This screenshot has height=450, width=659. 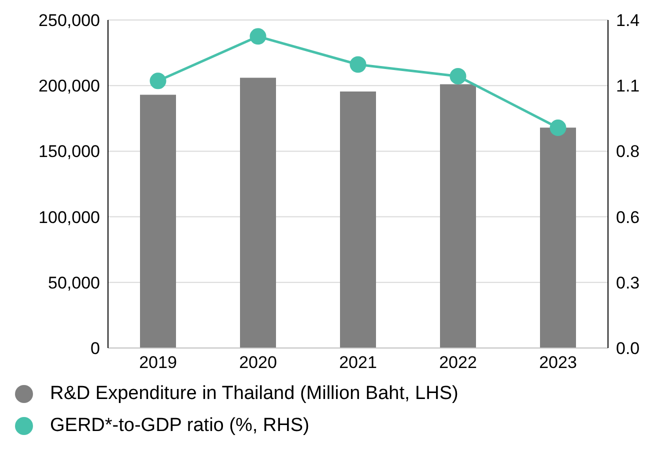 What do you see at coordinates (180, 426) in the screenshot?
I see `legend-label: GERD*-to-GDP ratio (%, RHS)` at bounding box center [180, 426].